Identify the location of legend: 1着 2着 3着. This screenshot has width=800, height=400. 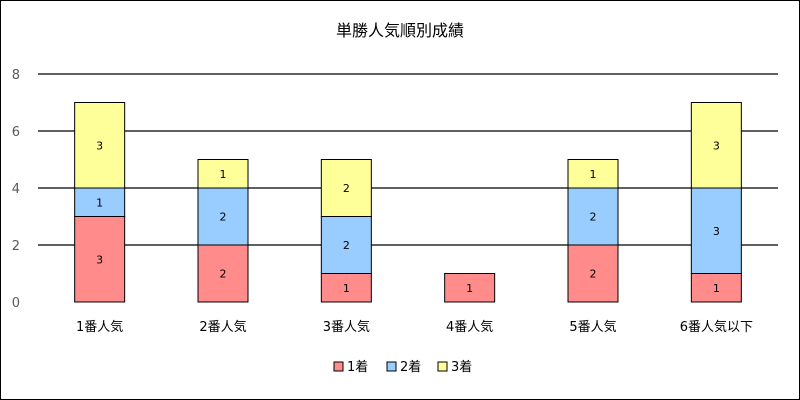
(402, 367).